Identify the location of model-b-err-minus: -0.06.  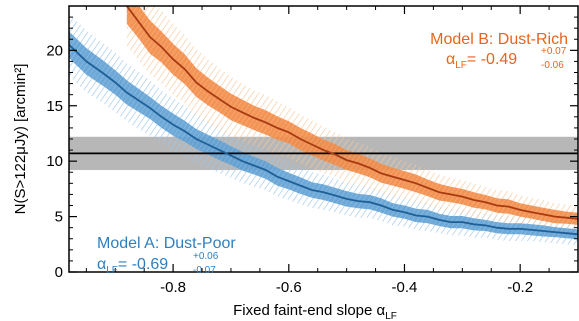
(552, 65).